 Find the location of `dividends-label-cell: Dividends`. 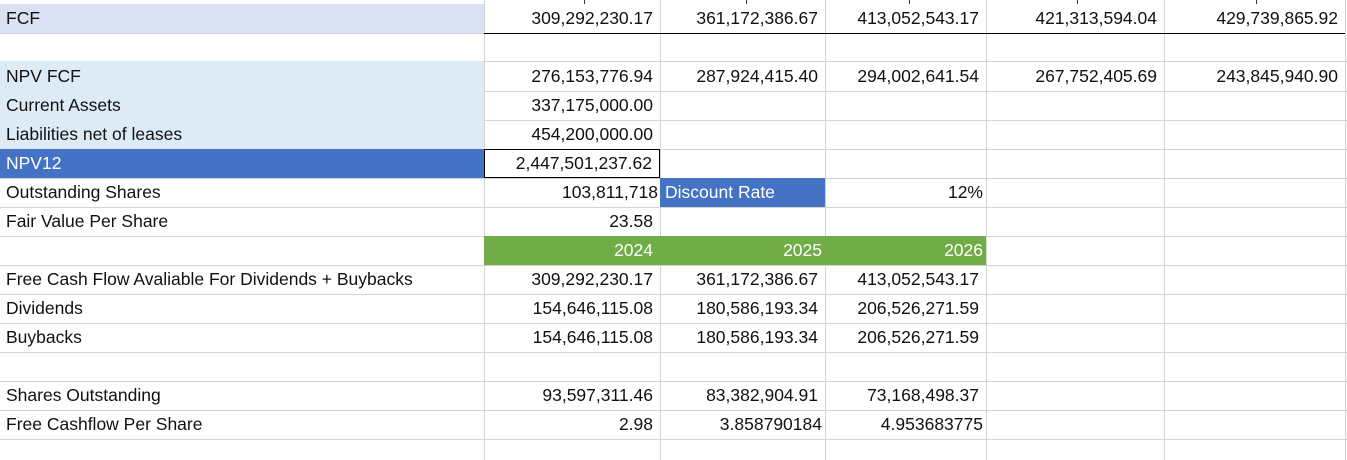

dividends-label-cell: Dividends is located at coordinates (44, 308).